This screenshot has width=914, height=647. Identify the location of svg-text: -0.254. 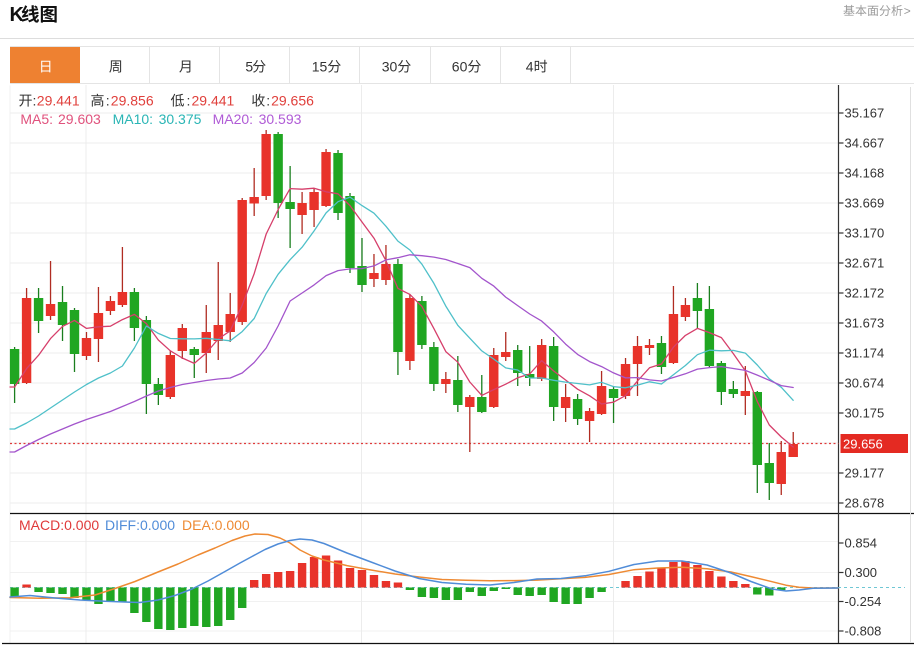
(863, 601).